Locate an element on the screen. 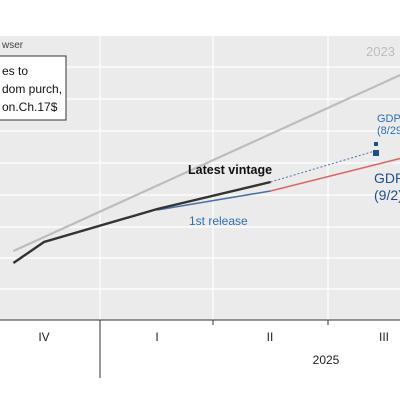 The height and width of the screenshot is (400, 400). x-tick-label-i: I is located at coordinates (156, 337).